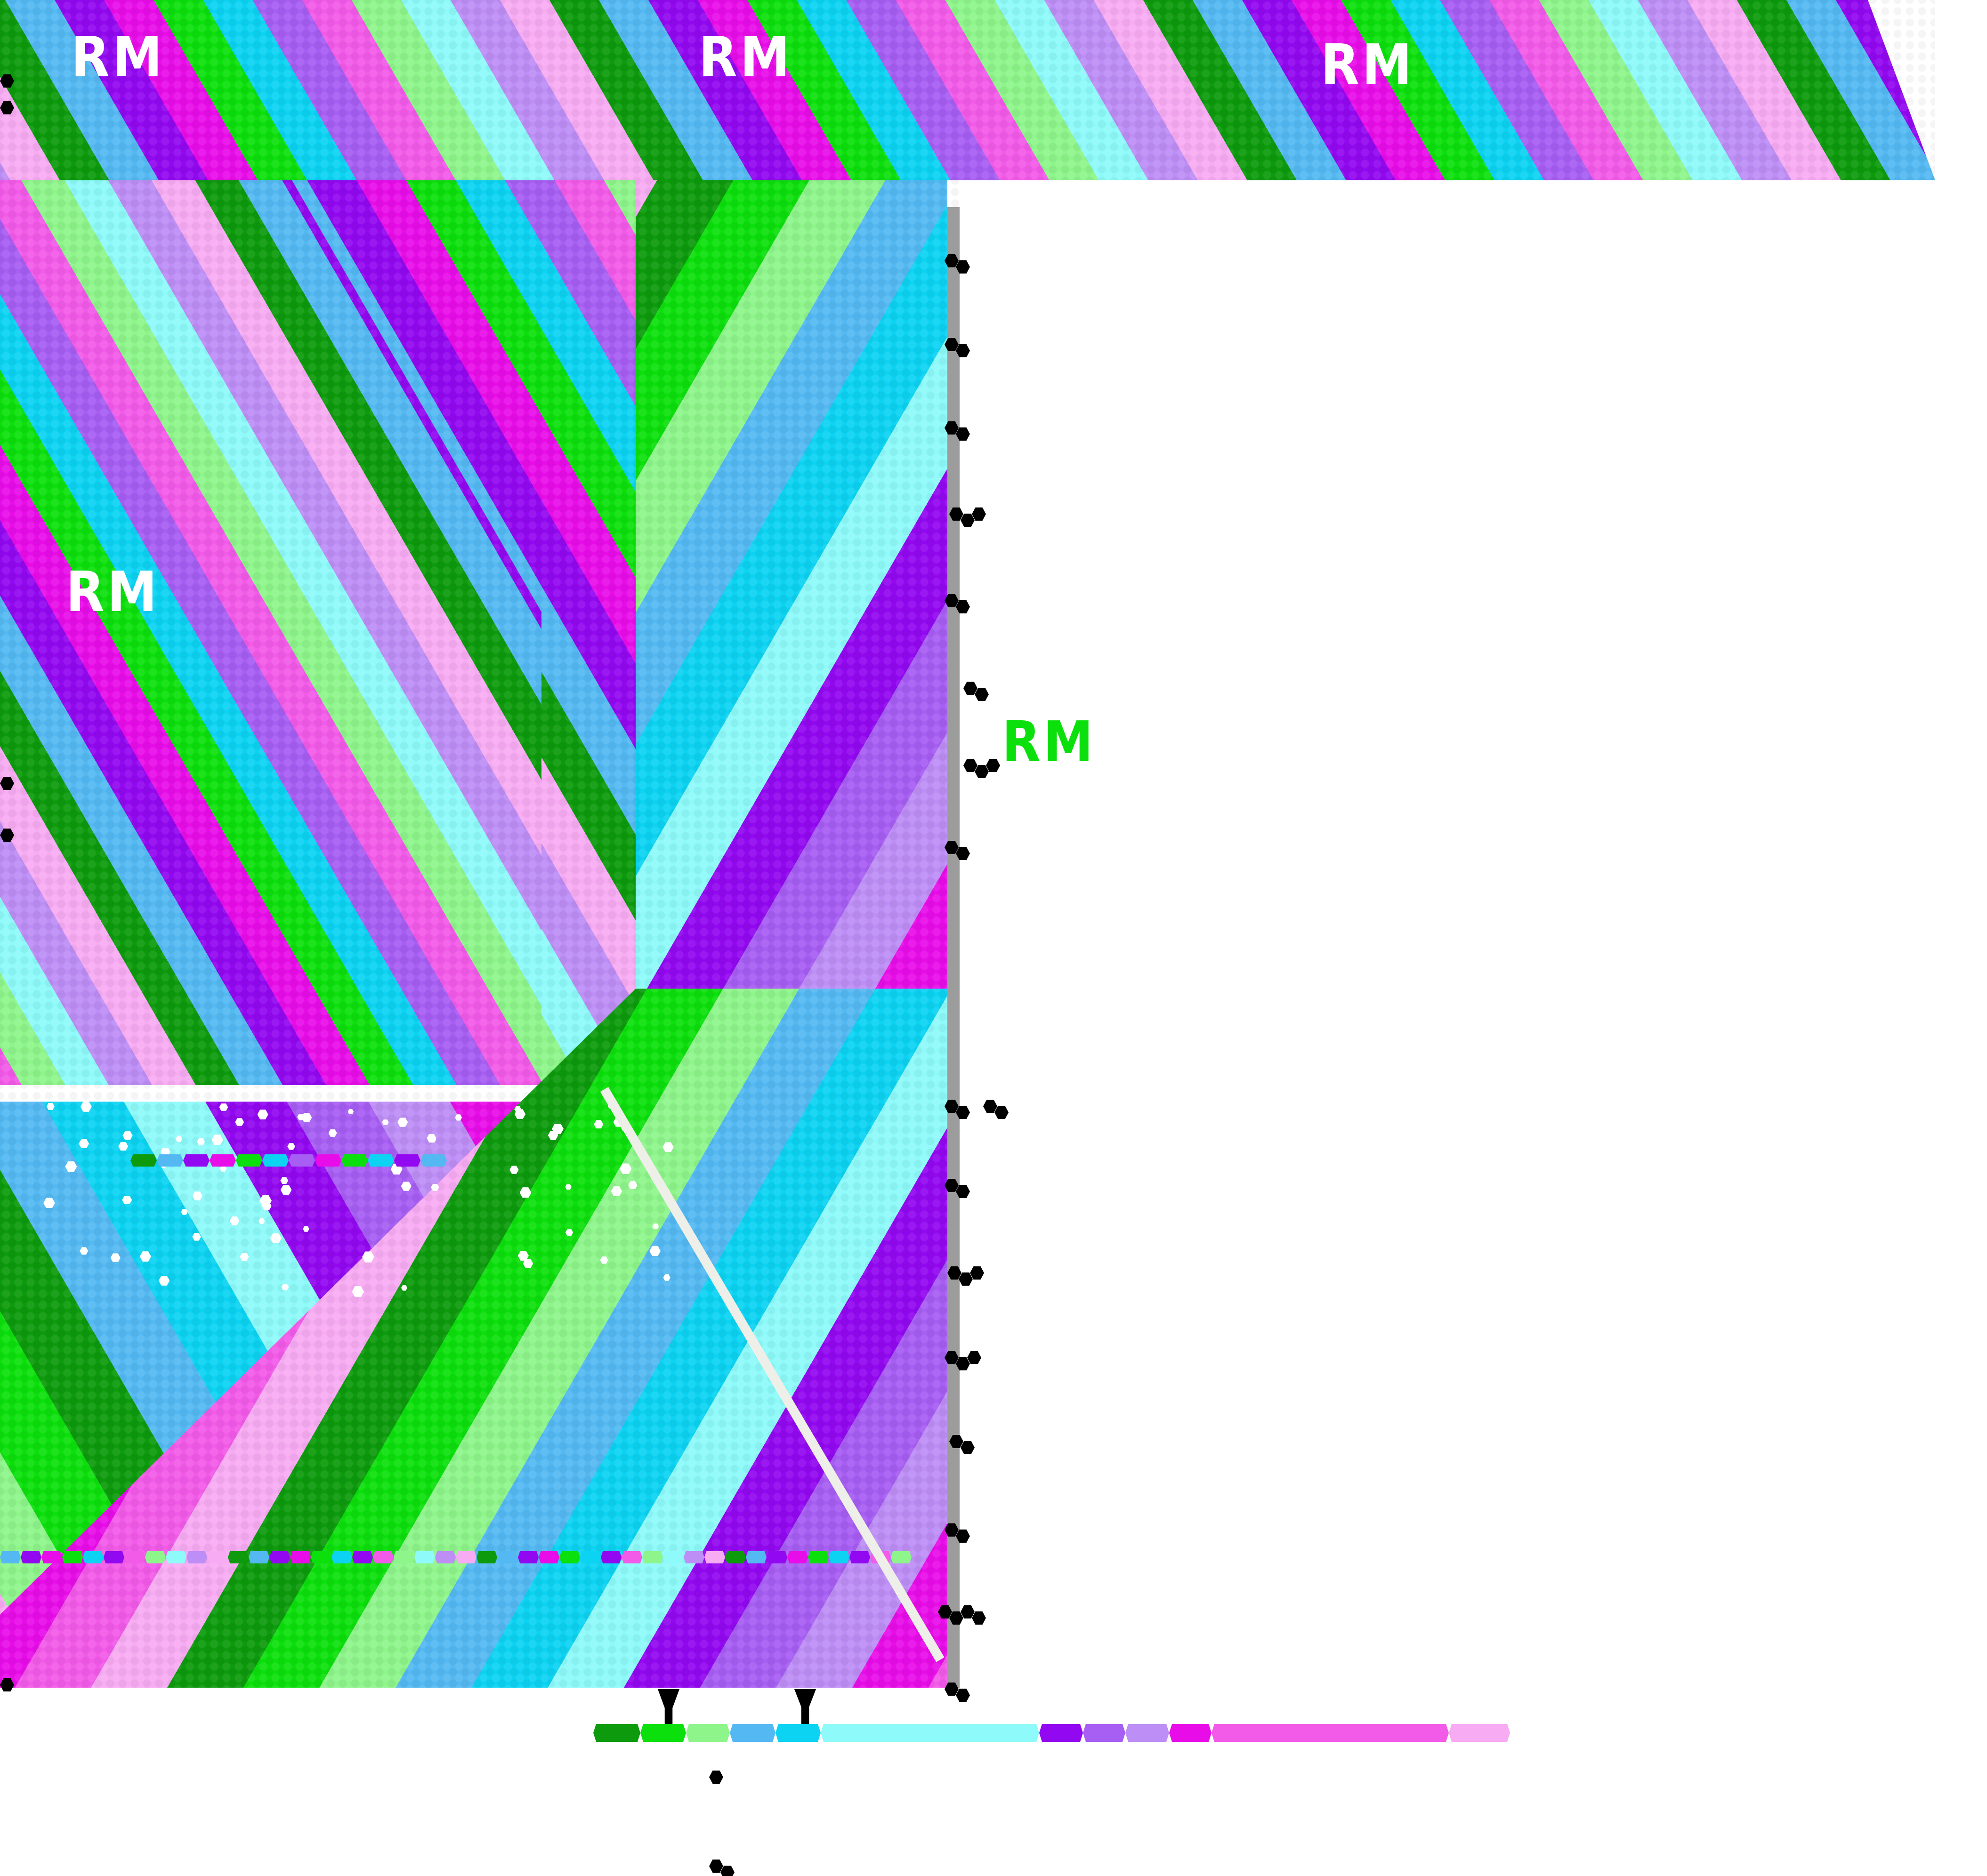  Describe the element at coordinates (1190, 1733) in the screenshot. I see `colorbar-segment-magenta` at that location.